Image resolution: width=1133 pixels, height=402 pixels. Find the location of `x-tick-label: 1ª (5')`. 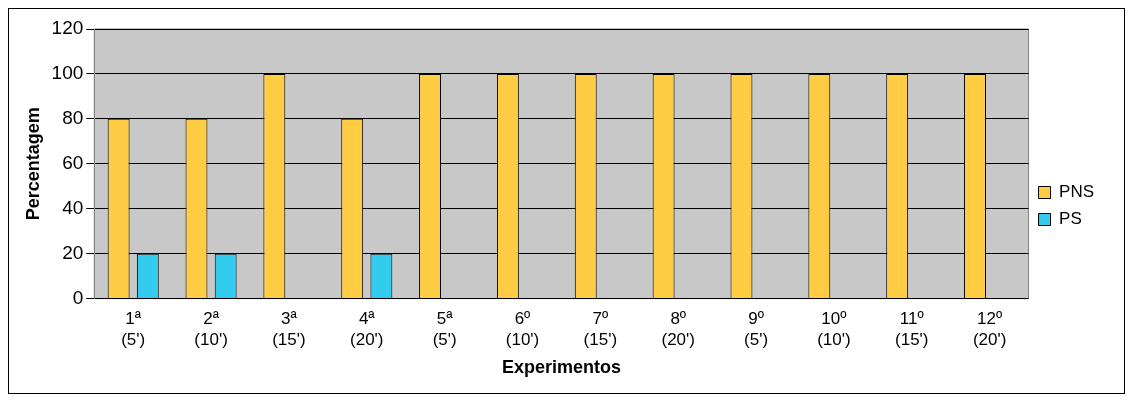

x-tick-label: 1ª (5') is located at coordinates (133, 329).